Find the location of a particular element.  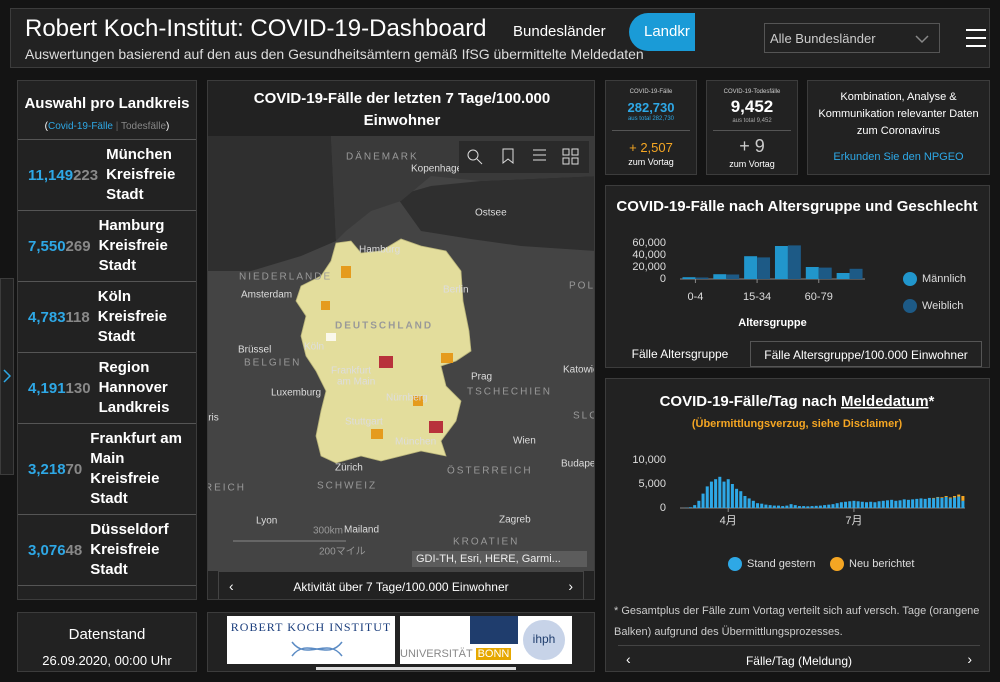

card-total: aus total 282,730 is located at coordinates (651, 119).